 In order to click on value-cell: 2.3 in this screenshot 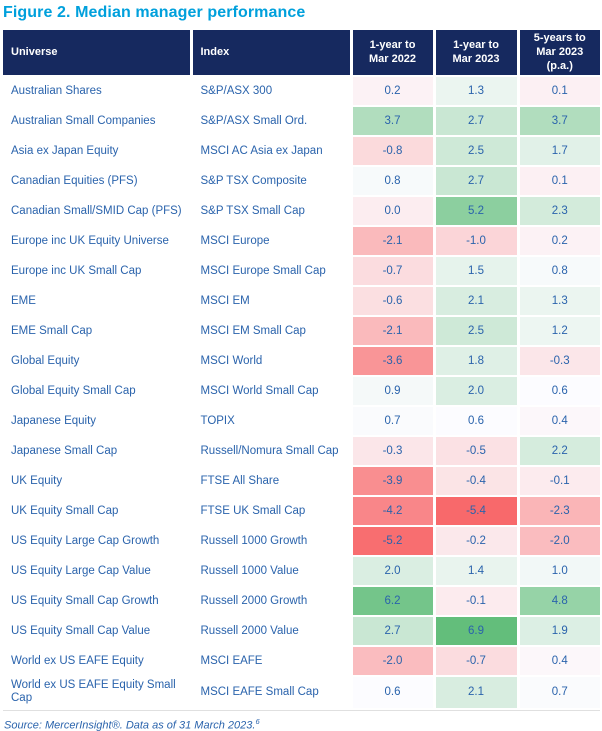, I will do `click(559, 212)`.